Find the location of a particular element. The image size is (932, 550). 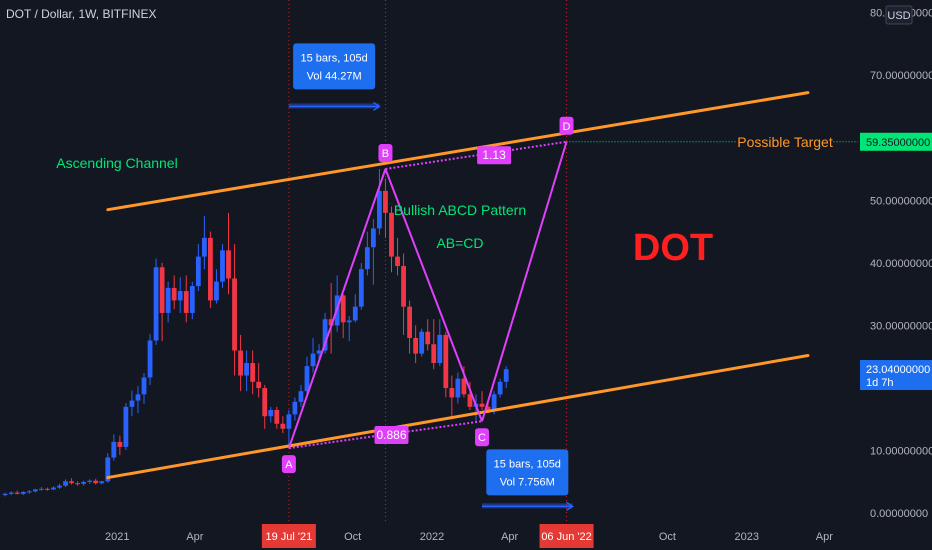

measure-arrowhead is located at coordinates (377, 106).